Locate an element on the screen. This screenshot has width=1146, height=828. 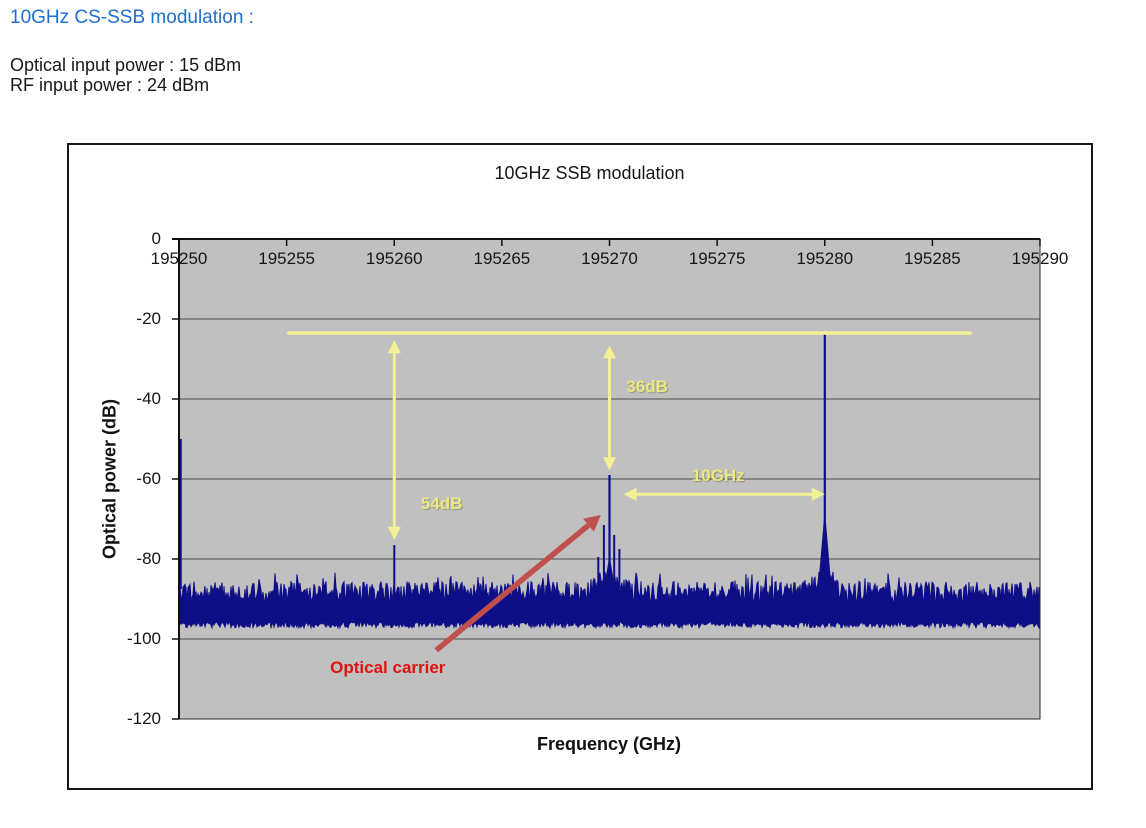
x-tick-label: 195255 is located at coordinates (286, 258).